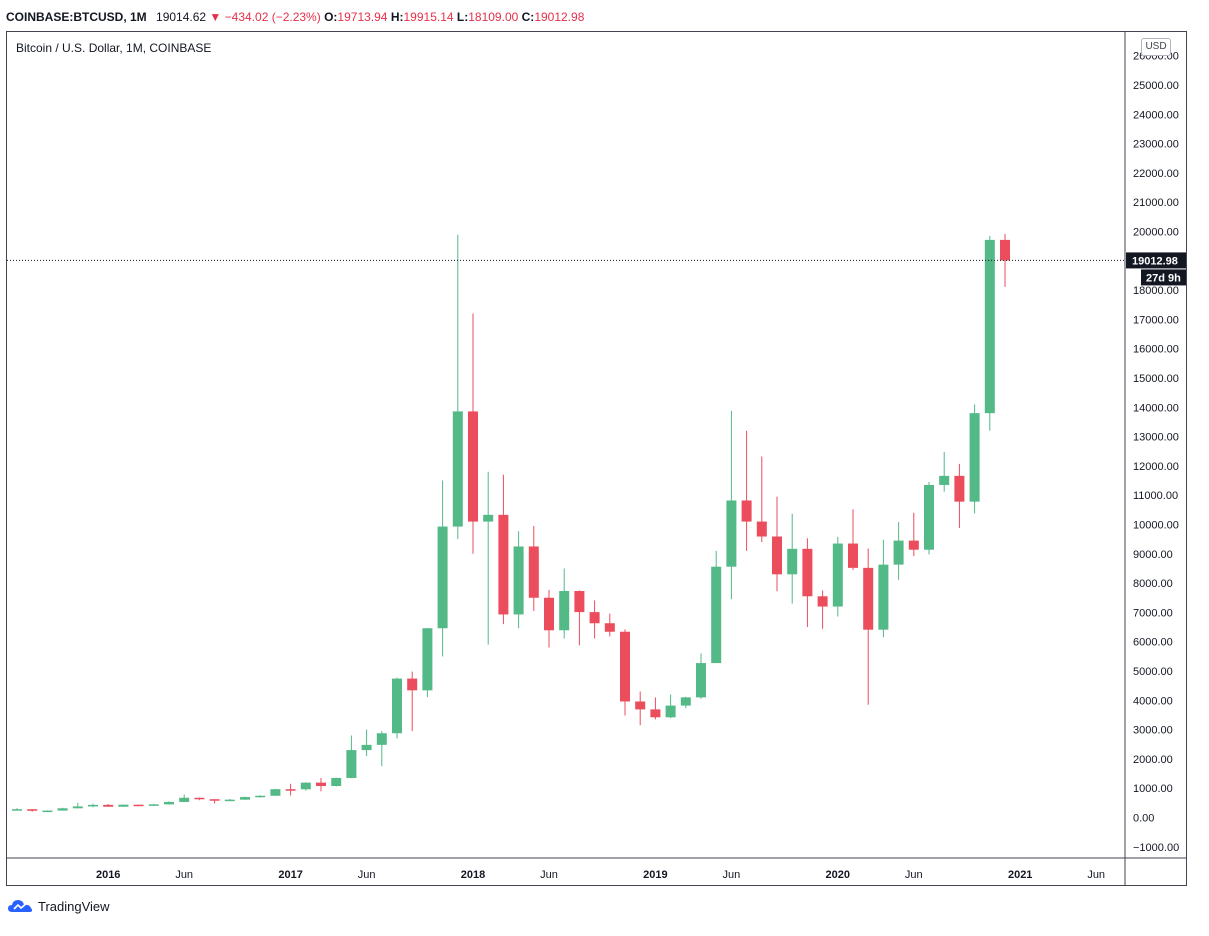  Describe the element at coordinates (1163, 277) in the screenshot. I see `countdown-tag` at that location.